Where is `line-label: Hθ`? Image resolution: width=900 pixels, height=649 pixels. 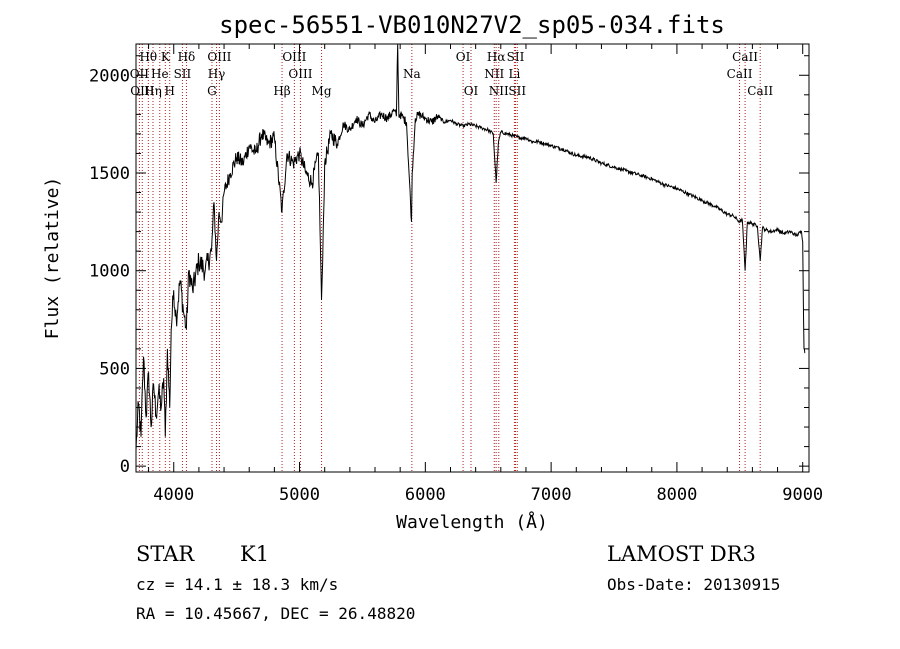
line-label: Hθ is located at coordinates (148, 57).